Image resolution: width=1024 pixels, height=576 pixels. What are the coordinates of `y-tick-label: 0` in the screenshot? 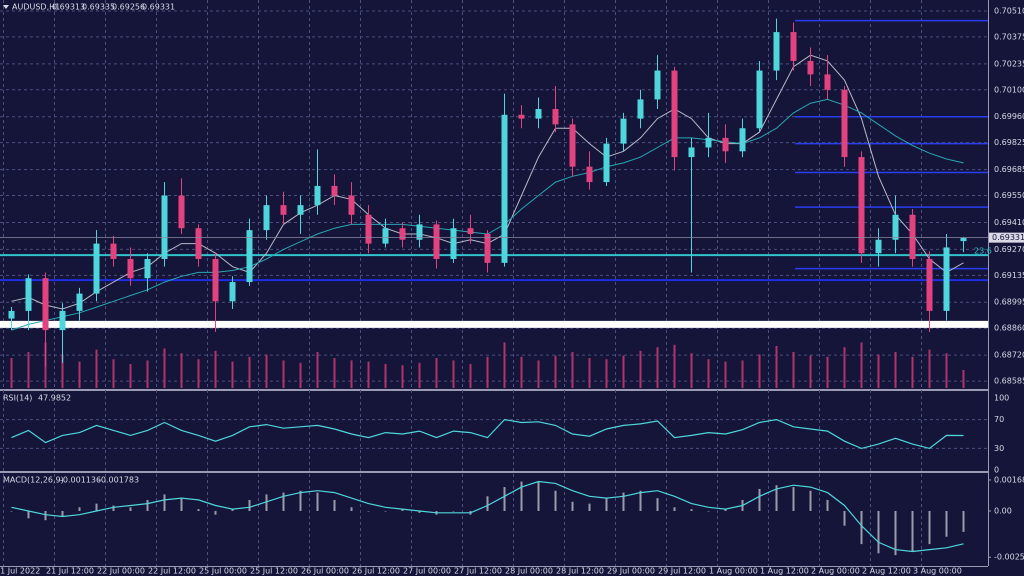 It's located at (996, 470).